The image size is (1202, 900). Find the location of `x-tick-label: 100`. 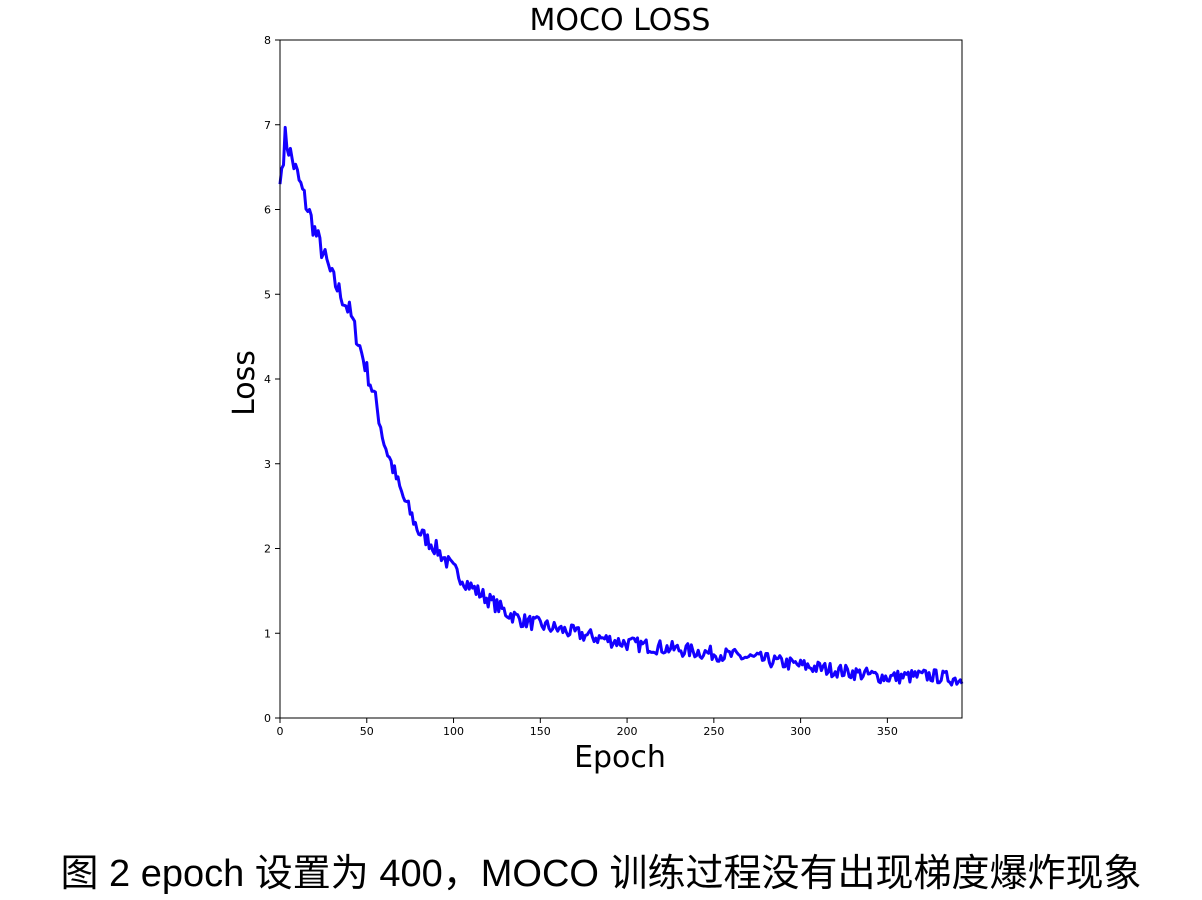

x-tick-label: 100 is located at coordinates (453, 731).